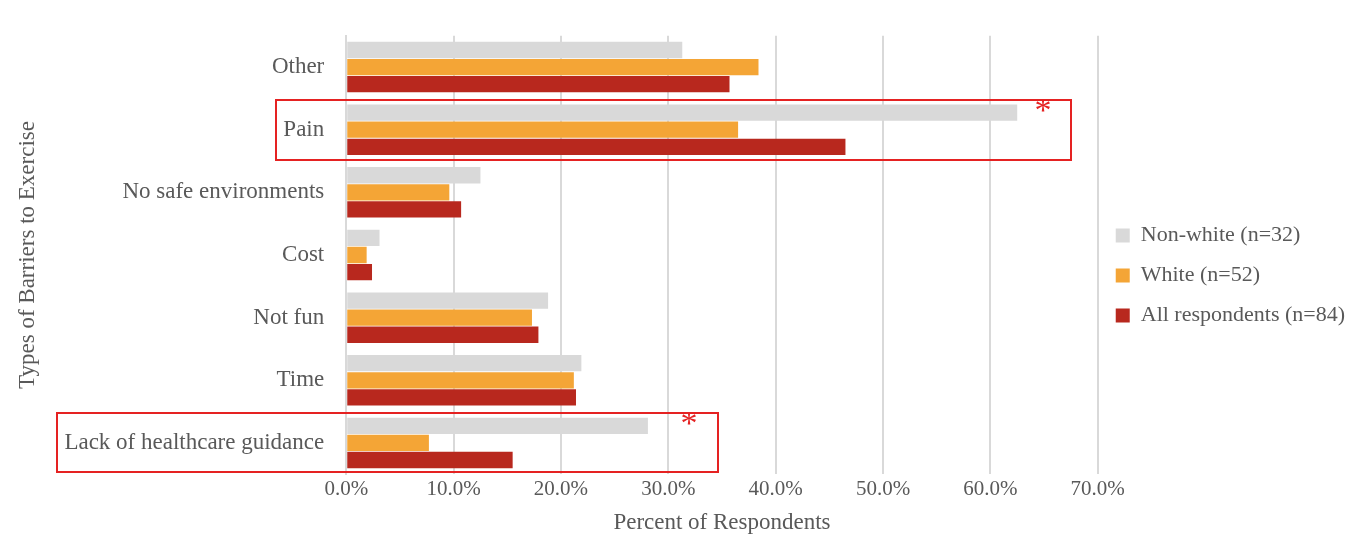 This screenshot has height=545, width=1365. I want to click on x-tick-label: 0.0%, so click(346, 488).